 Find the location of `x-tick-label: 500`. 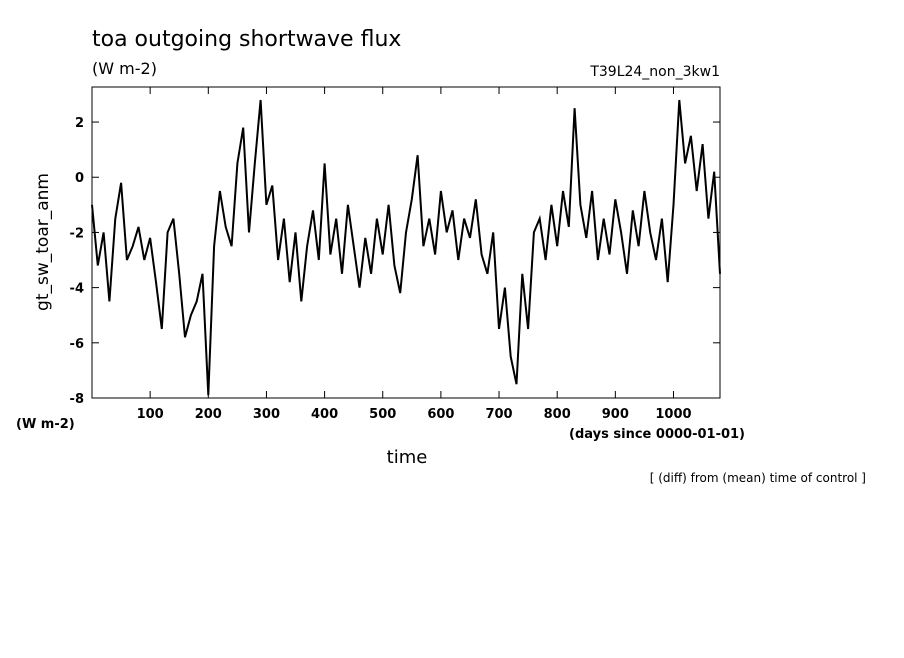

x-tick-label: 500 is located at coordinates (382, 414).